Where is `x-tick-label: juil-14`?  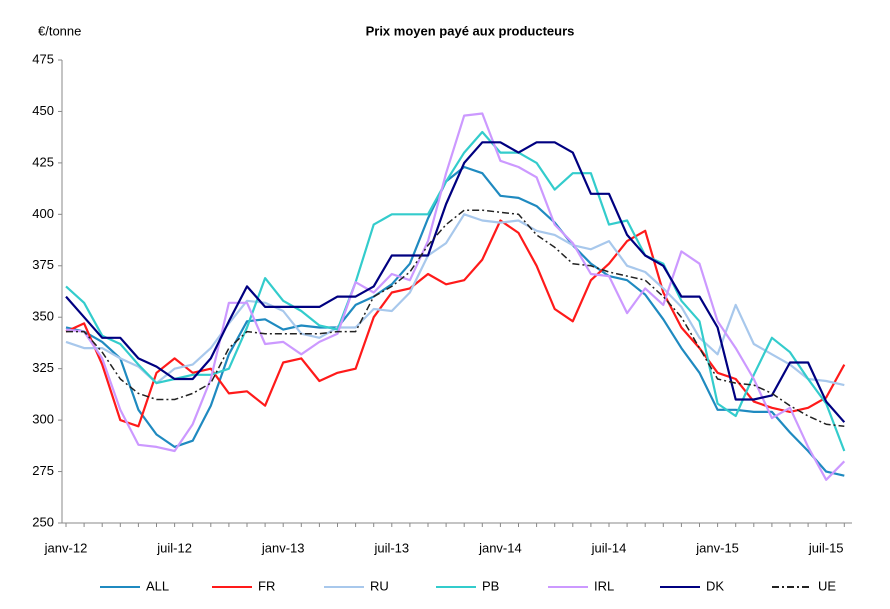 x-tick-label: juil-14 is located at coordinates (609, 547).